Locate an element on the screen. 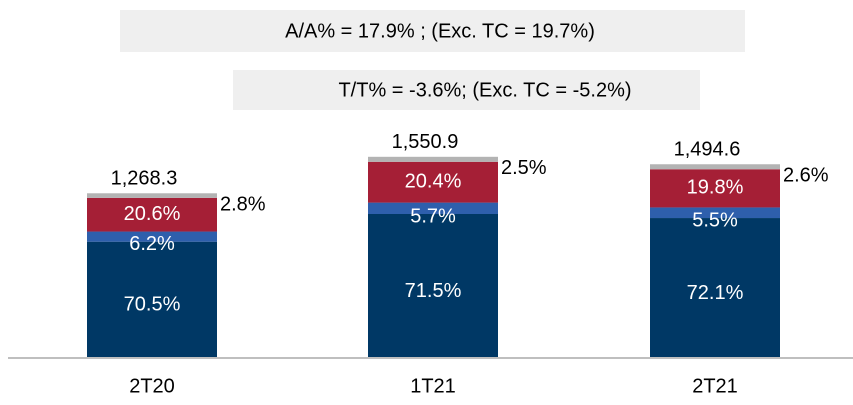  data-label: 5.5% is located at coordinates (715, 220).